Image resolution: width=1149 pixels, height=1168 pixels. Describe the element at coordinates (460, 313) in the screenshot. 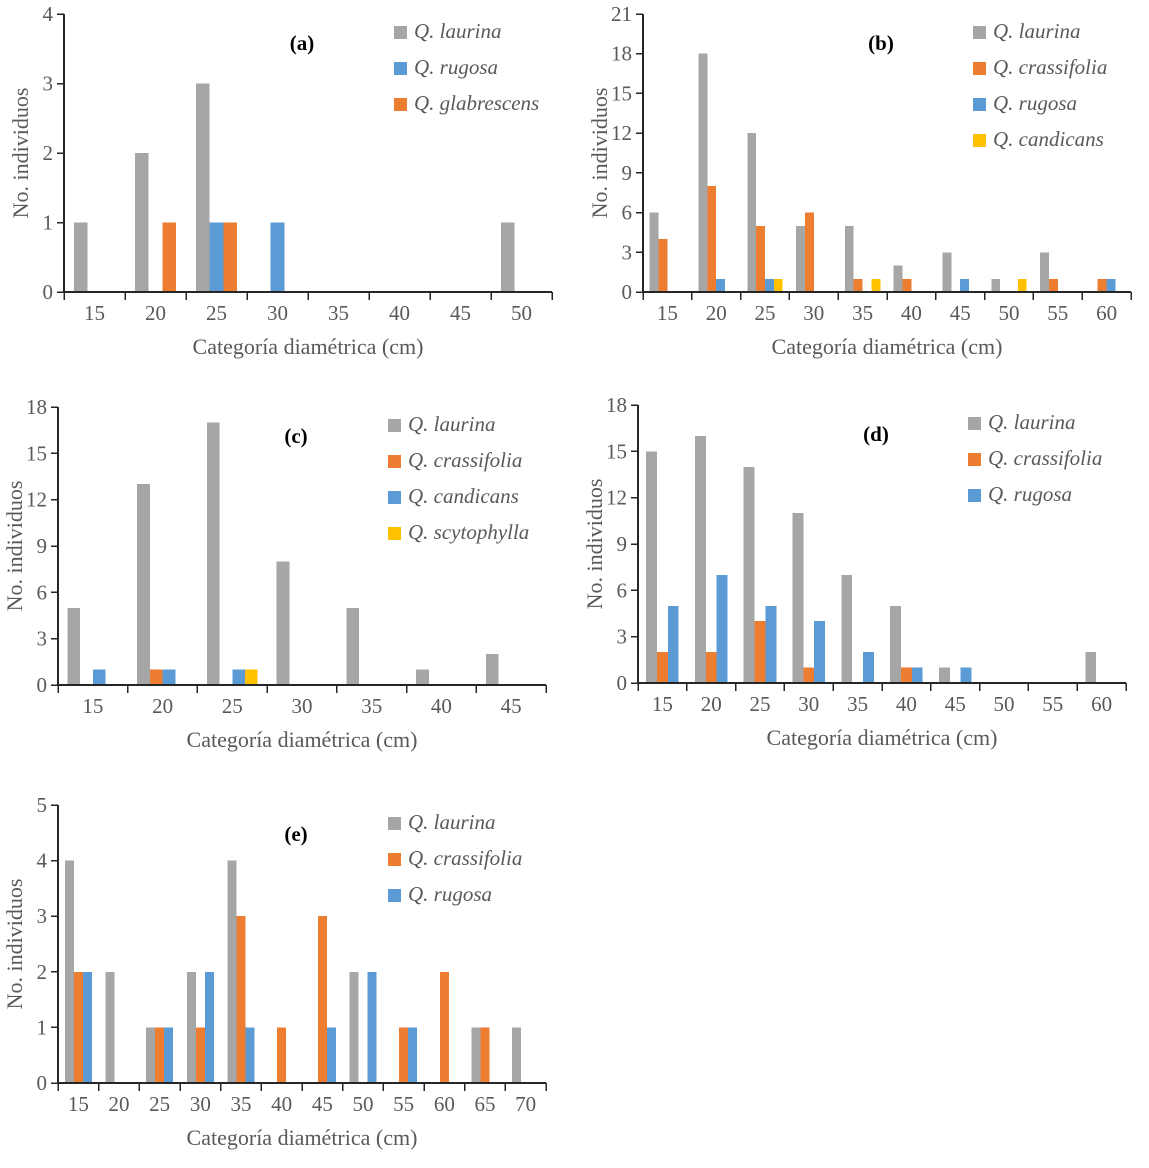

I see `x-tick-label: 45` at that location.